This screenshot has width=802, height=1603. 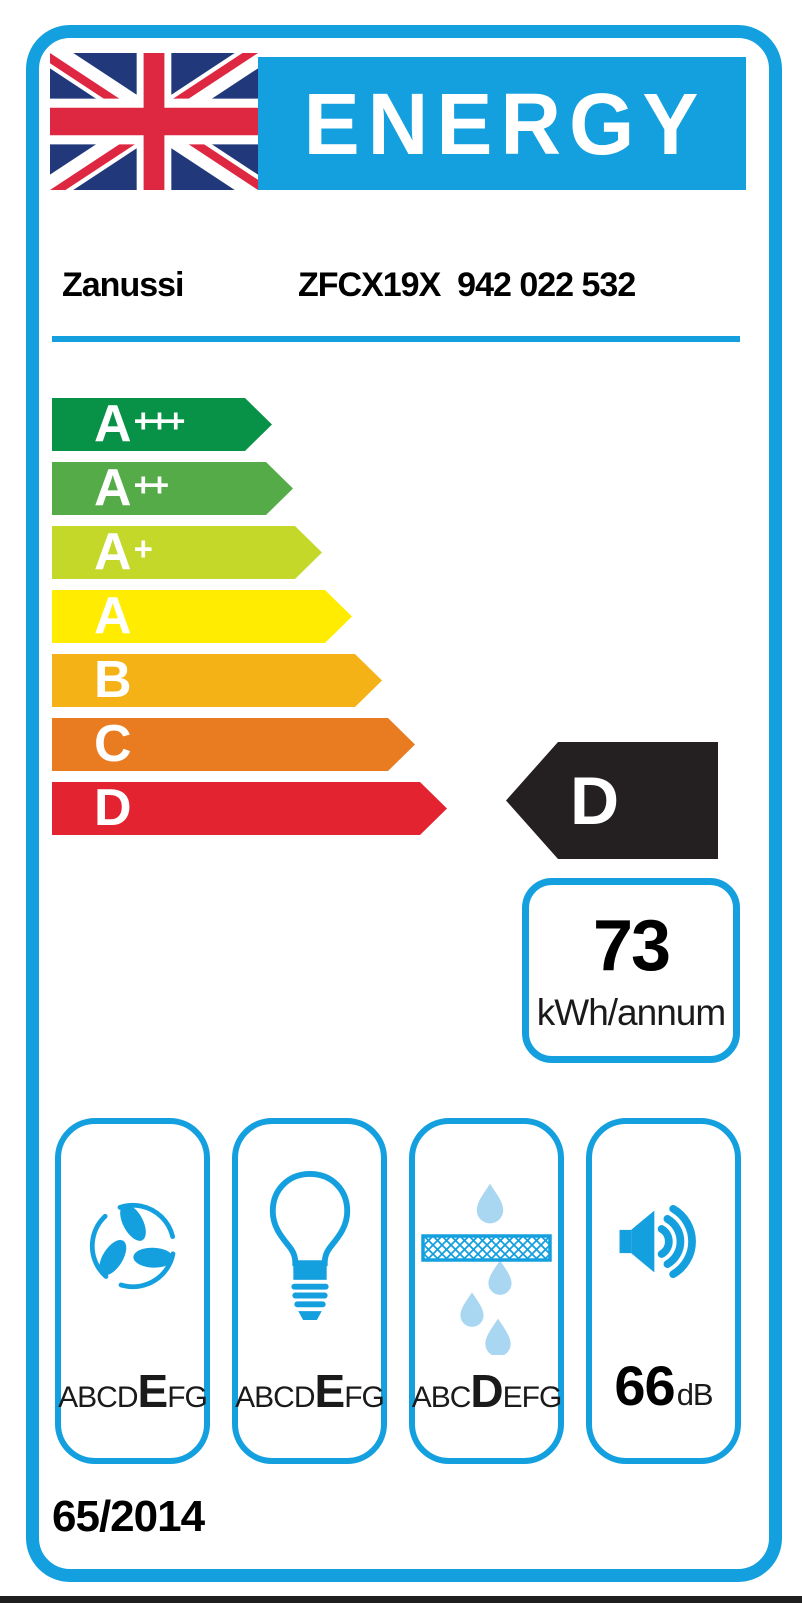 What do you see at coordinates (631, 1012) in the screenshot?
I see `consumption-unit: kWh/annum` at bounding box center [631, 1012].